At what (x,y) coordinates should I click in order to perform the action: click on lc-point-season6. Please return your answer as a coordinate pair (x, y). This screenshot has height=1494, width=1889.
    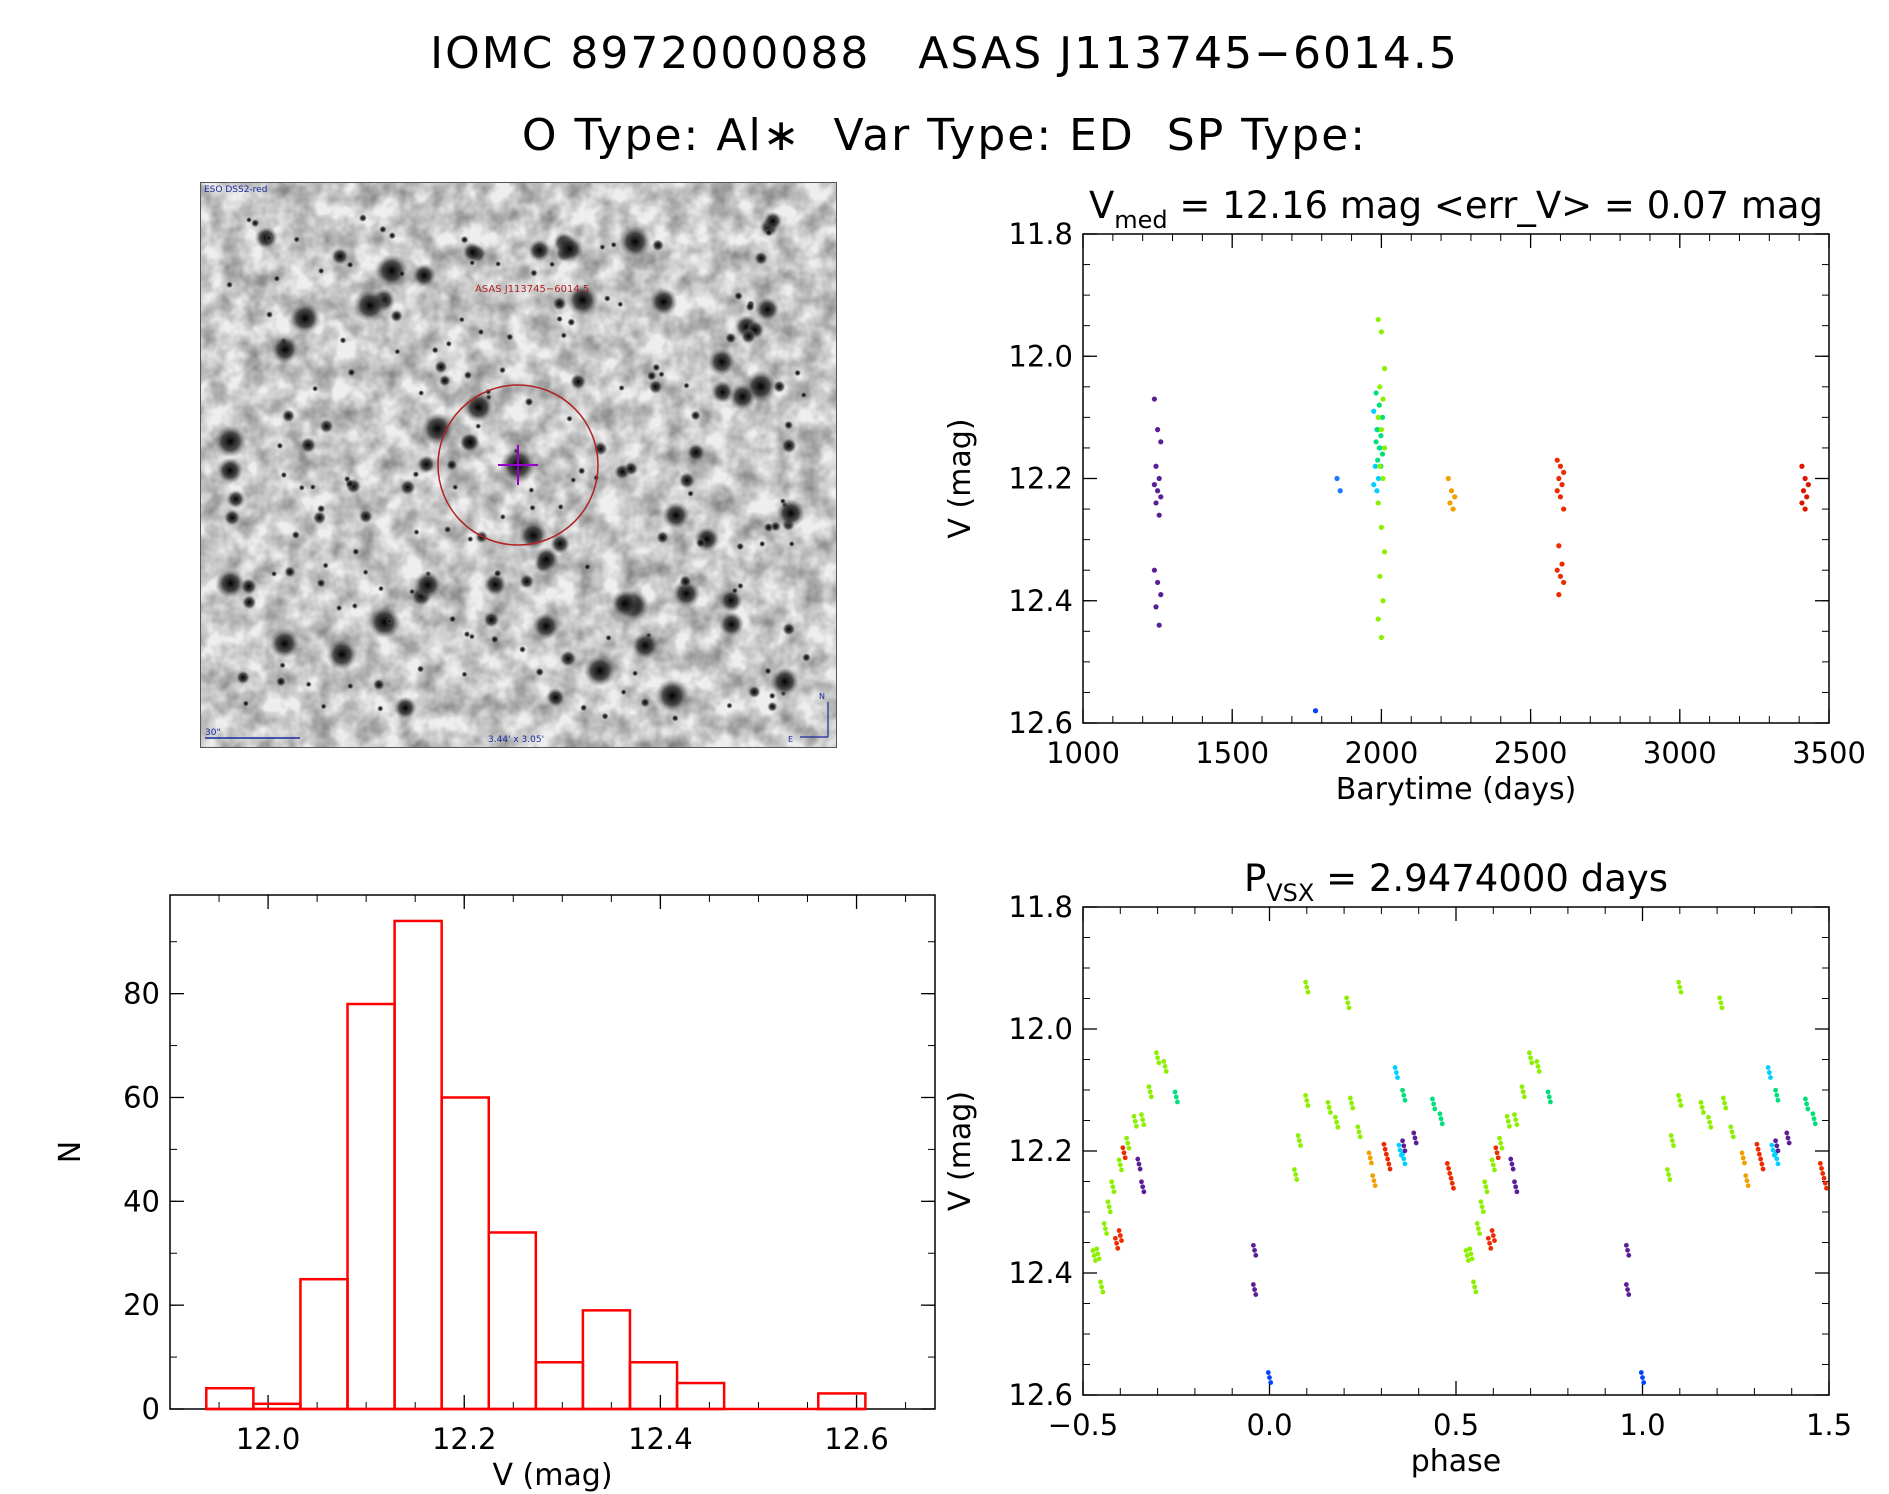
    Looking at the image, I should click on (1808, 485).